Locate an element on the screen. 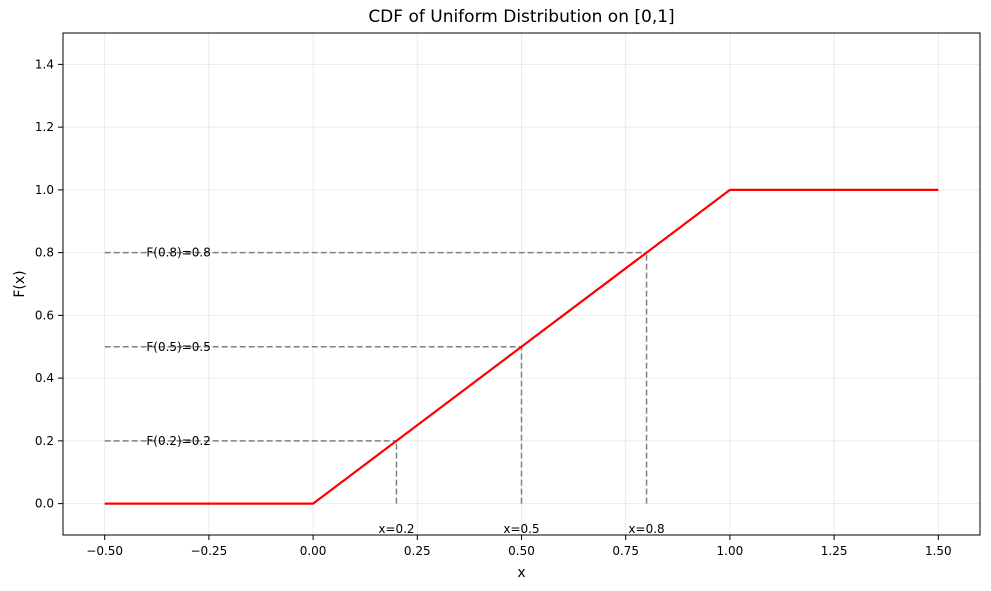 The image size is (991, 591). y-axis-ticks: 0.0 0.2 0.4 0.6 0.8 1.0 1.2 1.4 is located at coordinates (49, 284).